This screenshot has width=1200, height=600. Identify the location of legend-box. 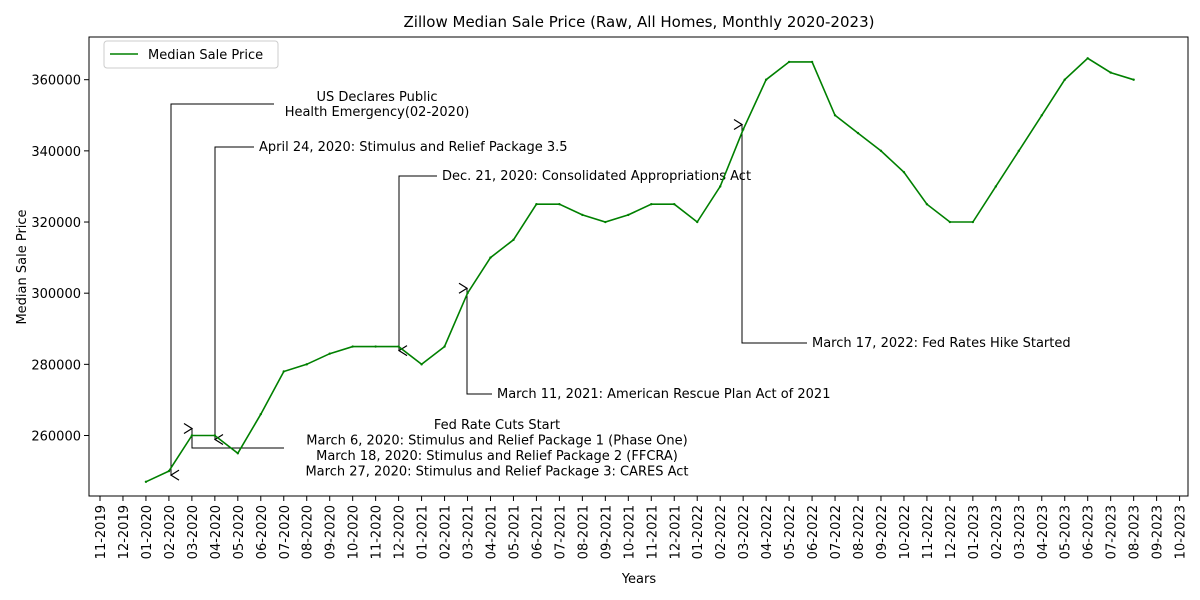
(191, 54).